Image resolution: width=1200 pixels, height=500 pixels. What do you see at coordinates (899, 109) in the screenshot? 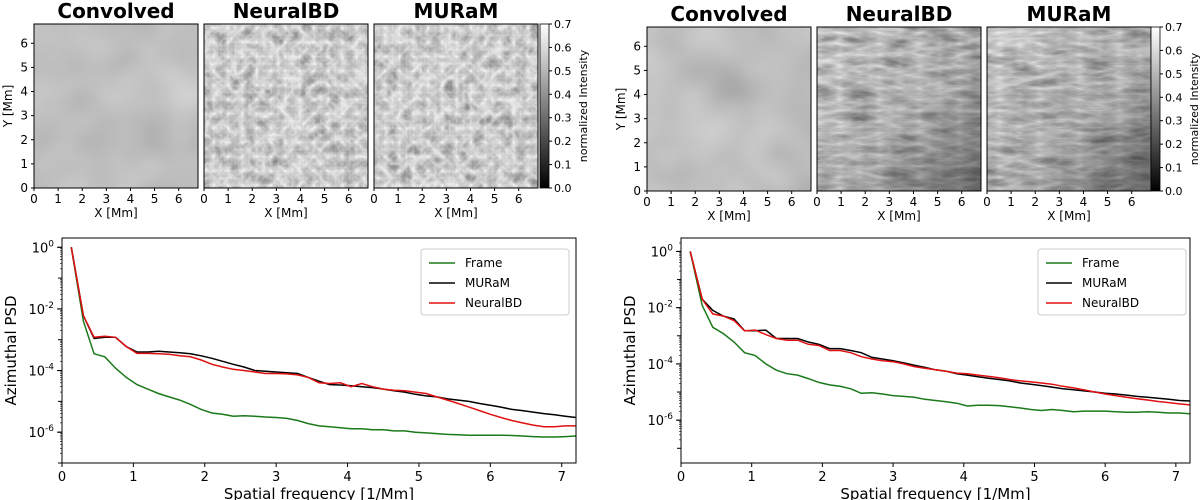
I see `panel-shading` at bounding box center [899, 109].